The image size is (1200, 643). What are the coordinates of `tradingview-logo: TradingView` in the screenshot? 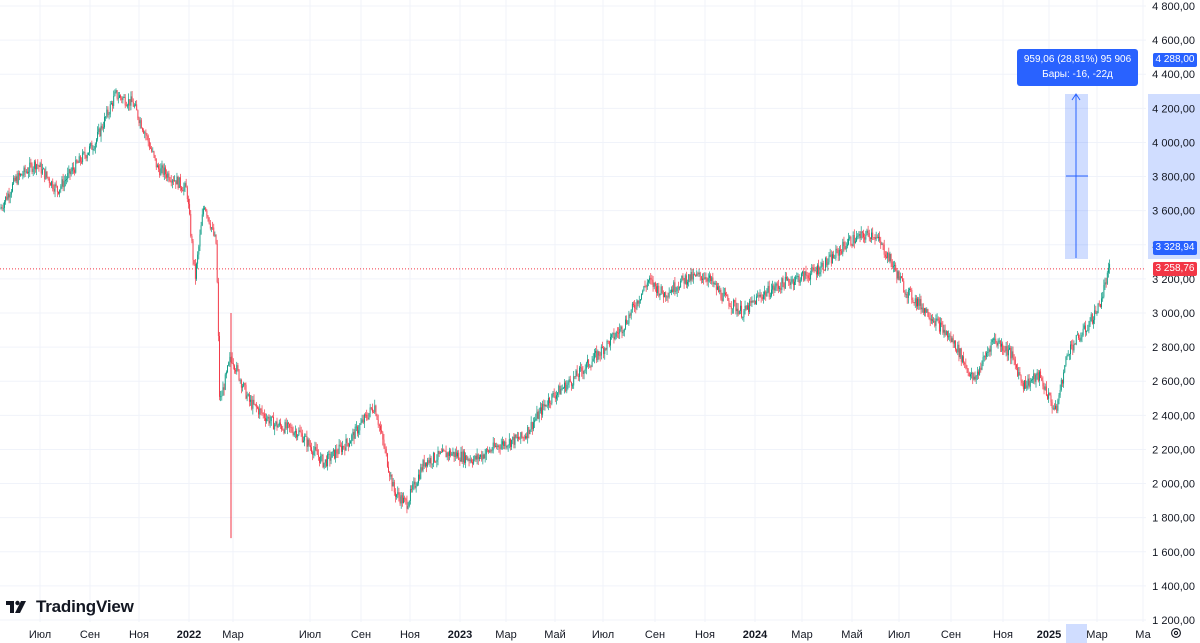 It's located at (70, 607).